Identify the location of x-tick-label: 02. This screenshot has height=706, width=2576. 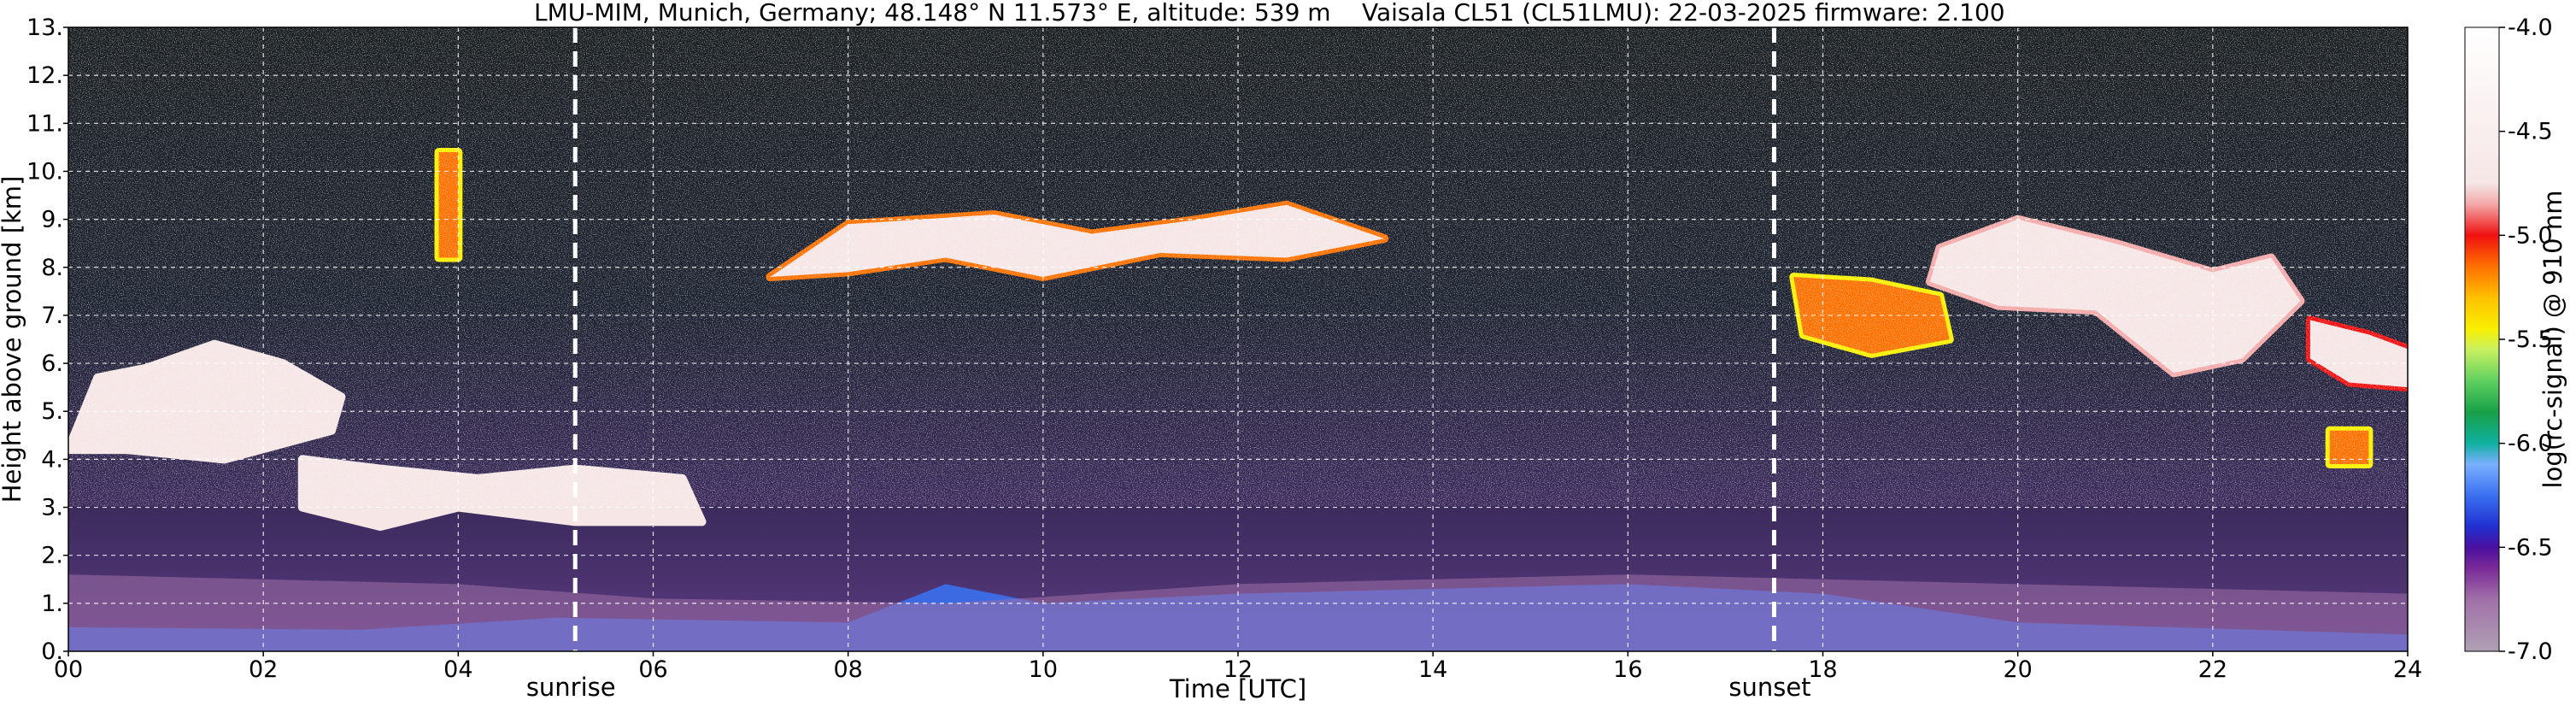
(263, 669).